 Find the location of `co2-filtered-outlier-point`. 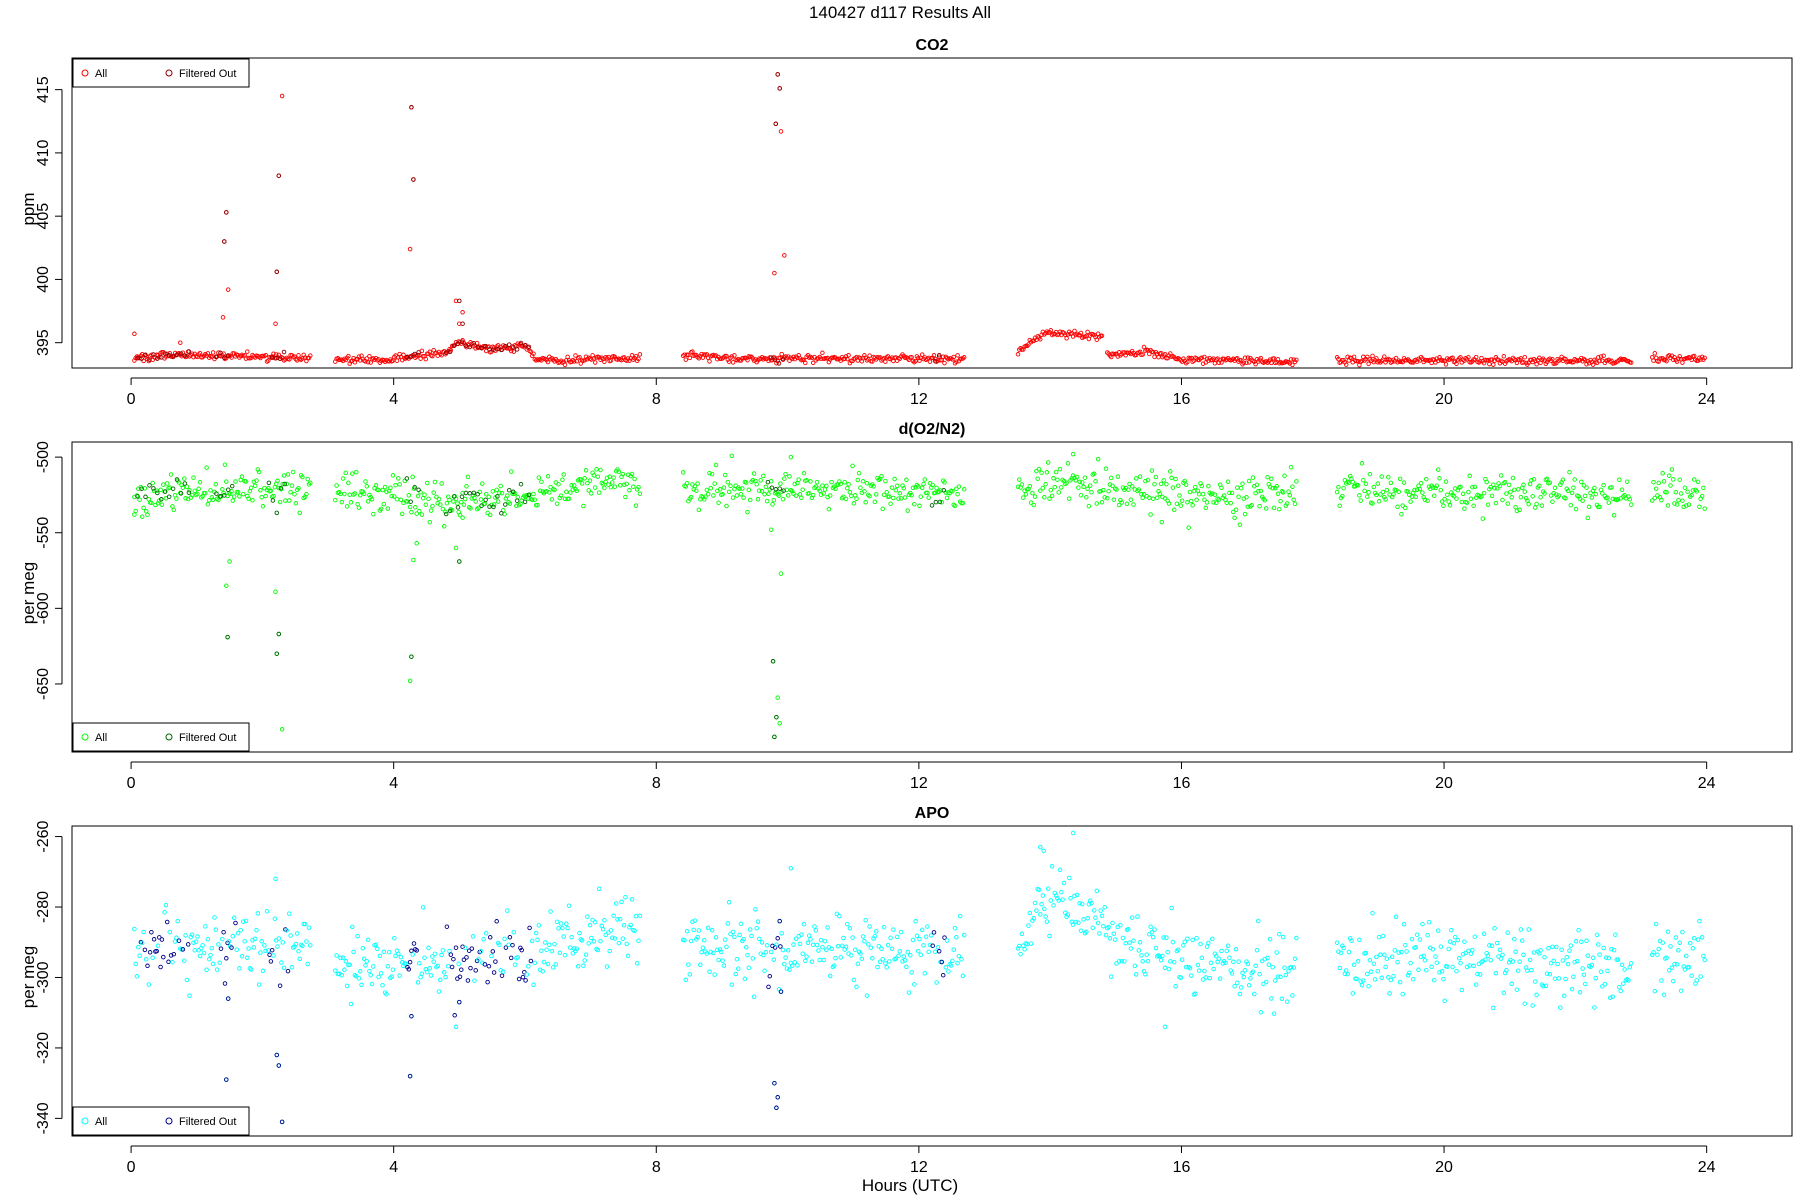

co2-filtered-outlier-point is located at coordinates (277, 272).